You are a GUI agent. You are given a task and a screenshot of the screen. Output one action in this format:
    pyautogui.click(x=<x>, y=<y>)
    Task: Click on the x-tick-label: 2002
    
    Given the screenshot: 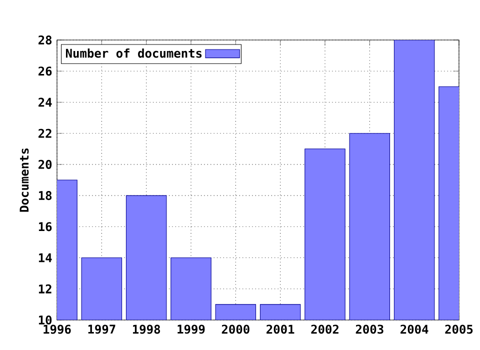 What is the action you would take?
    pyautogui.click(x=324, y=329)
    